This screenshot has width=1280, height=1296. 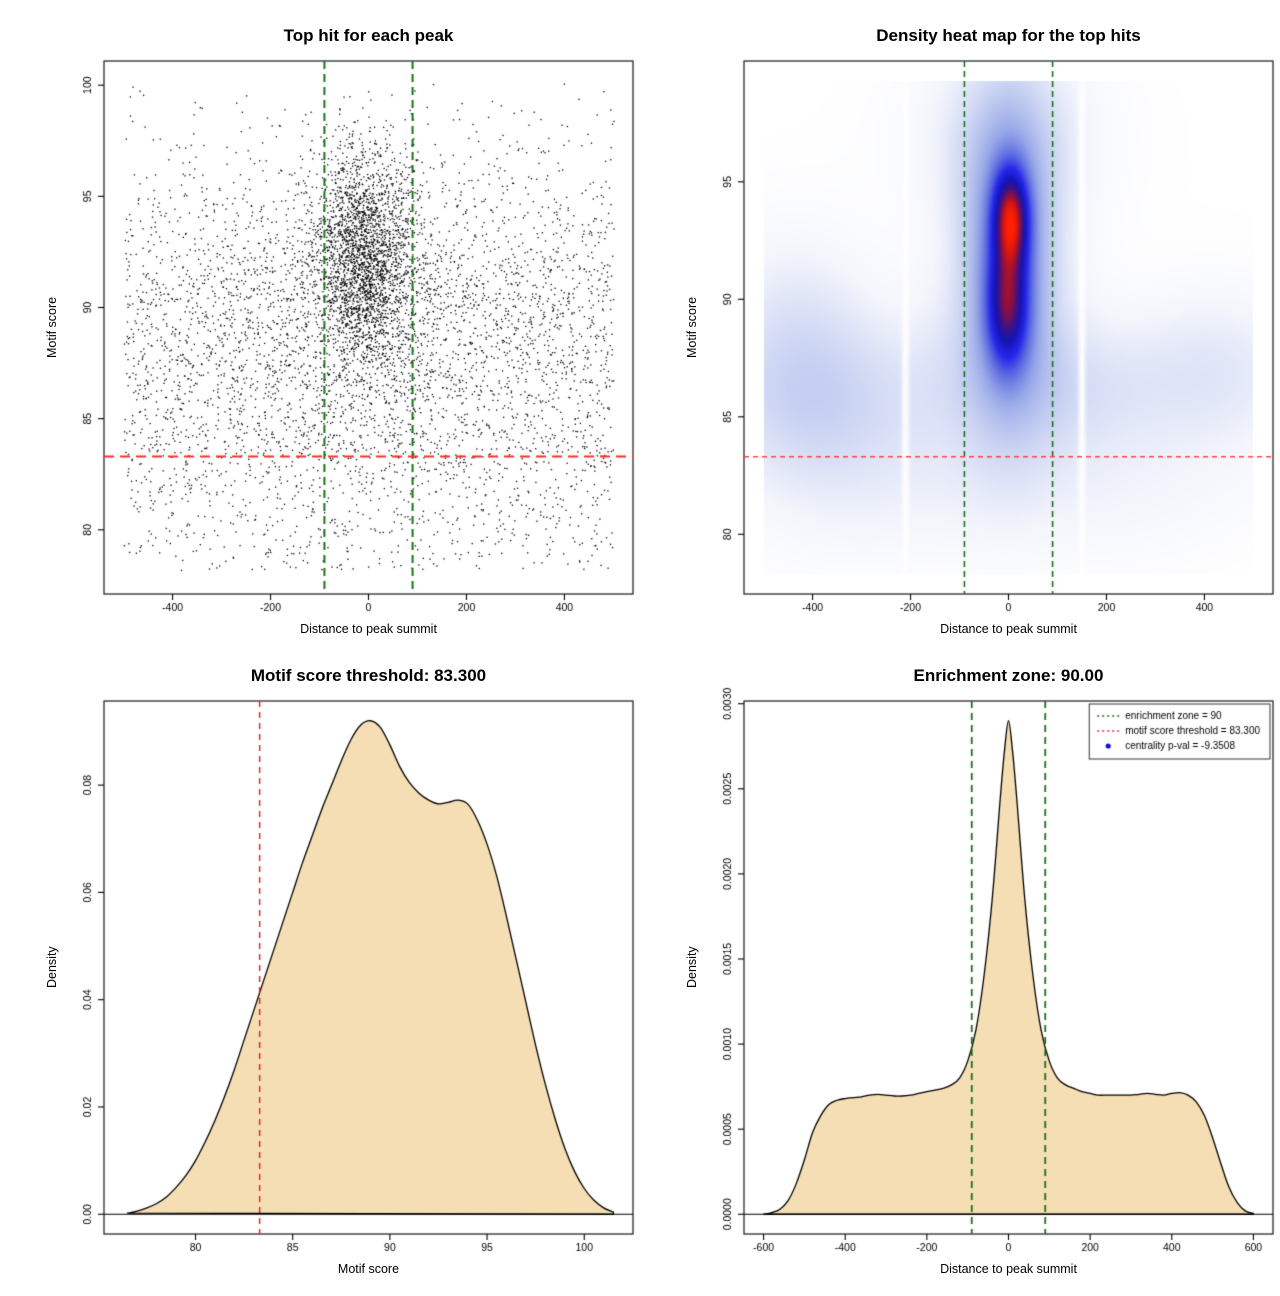 What do you see at coordinates (1008, 675) in the screenshot?
I see `panel-title: Enrichment zone: 90.00` at bounding box center [1008, 675].